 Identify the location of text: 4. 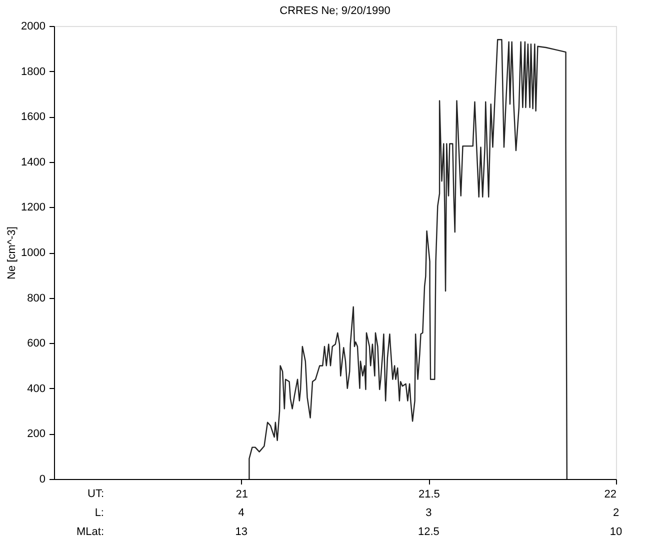
(241, 513).